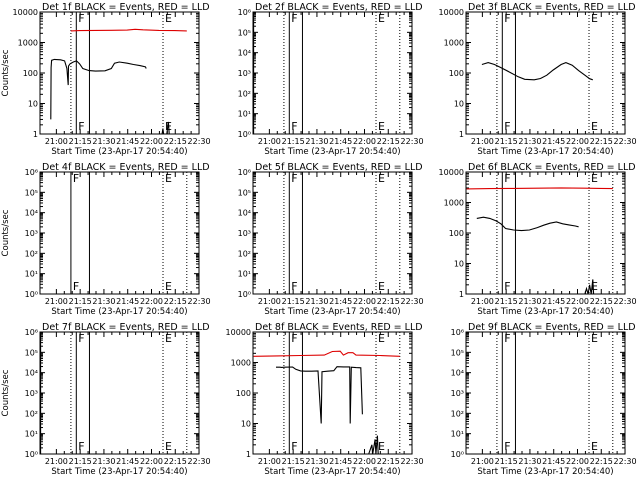  I want to click on y-tick-label: 10⁵, so click(244, 32).